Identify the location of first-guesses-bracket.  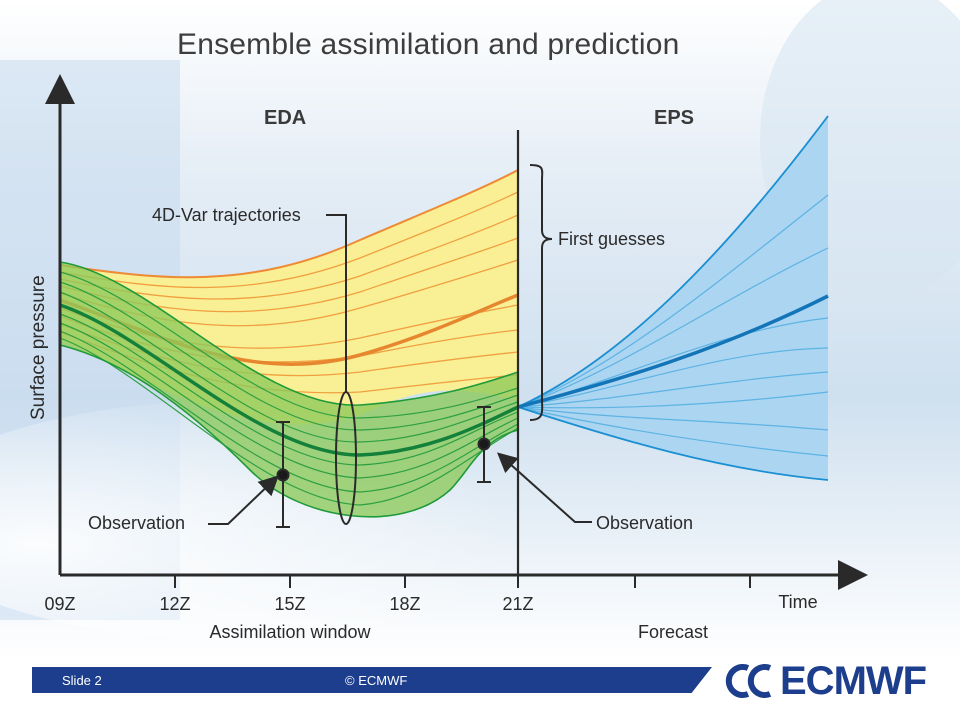
(541, 292).